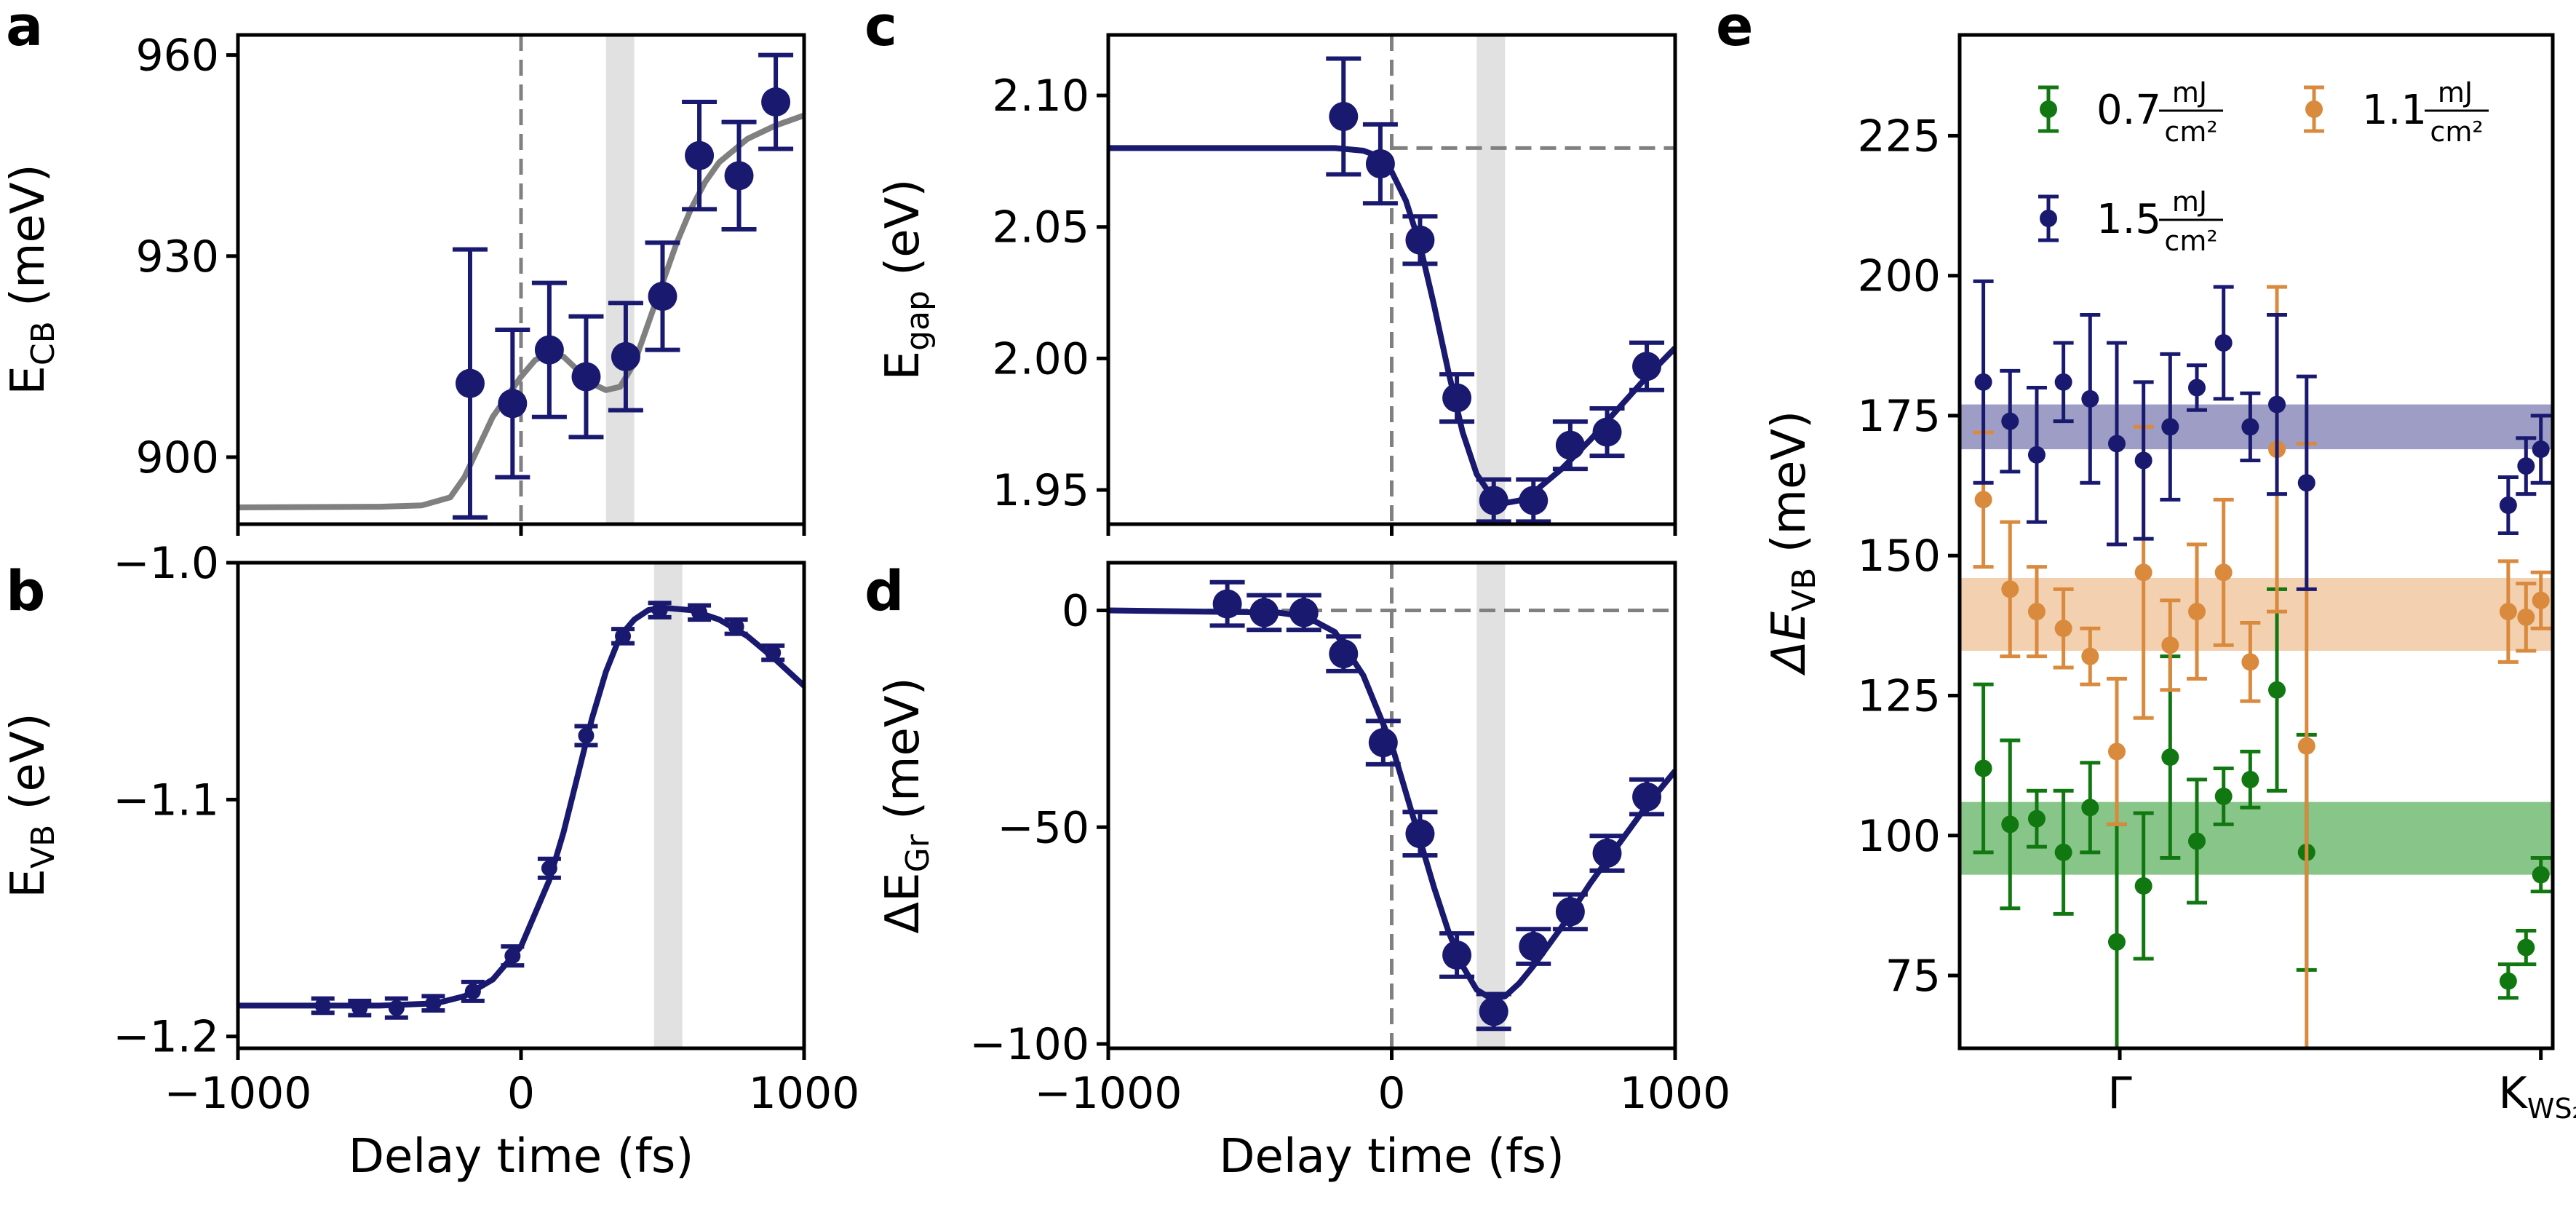  Describe the element at coordinates (166, 563) in the screenshot. I see `y-tick-label: −1.0` at that location.